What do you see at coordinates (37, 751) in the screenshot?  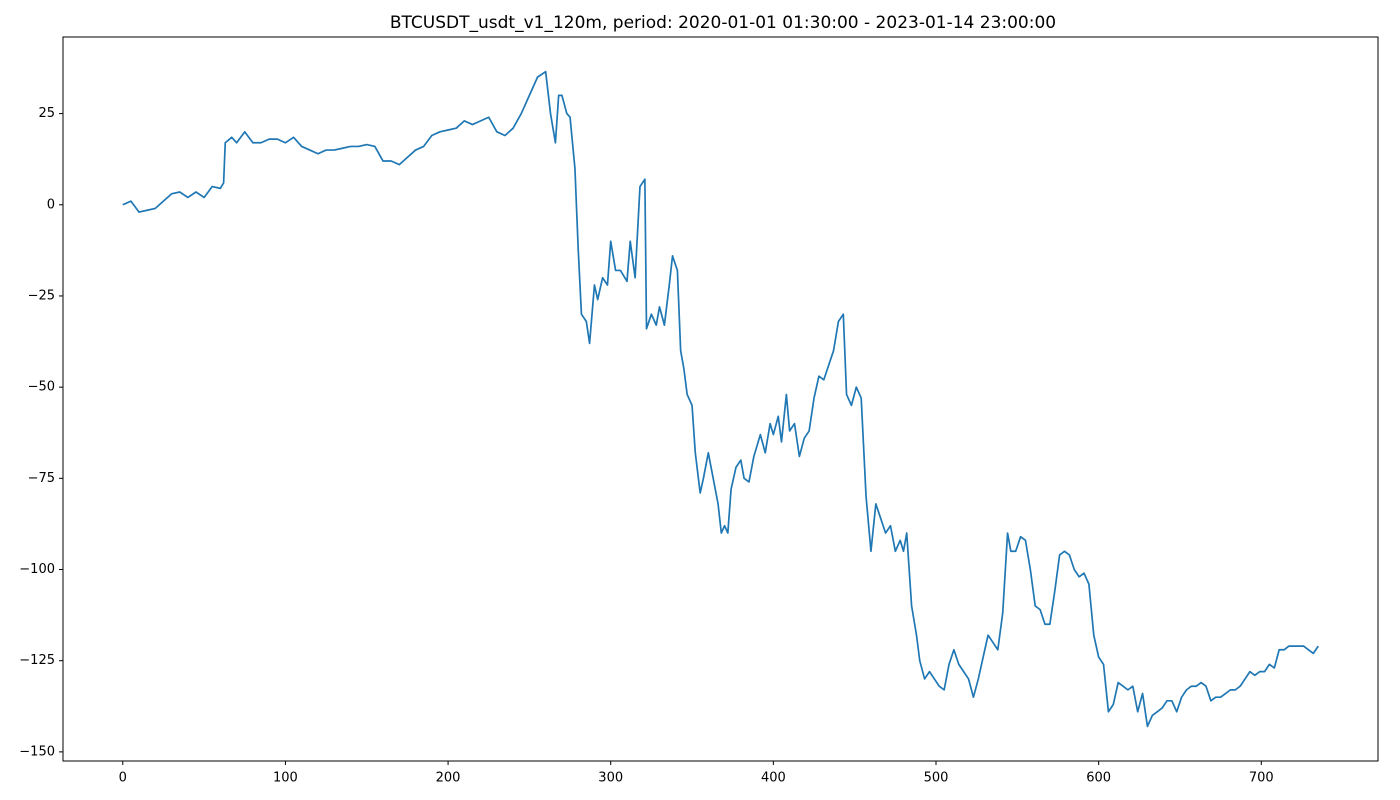 I see `y-tick-label: −150` at bounding box center [37, 751].